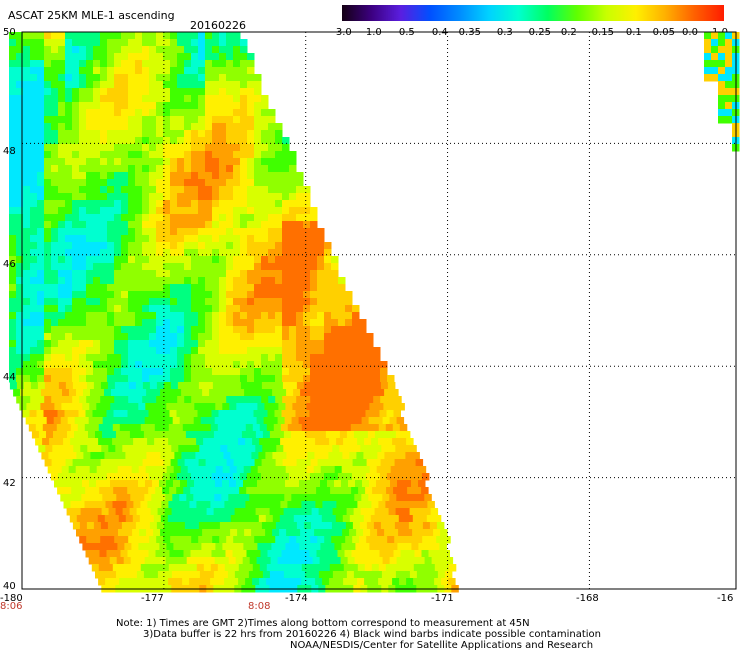 The width and height of the screenshot is (740, 651). What do you see at coordinates (9, 32) in the screenshot?
I see `lat-label-50: 50` at bounding box center [9, 32].